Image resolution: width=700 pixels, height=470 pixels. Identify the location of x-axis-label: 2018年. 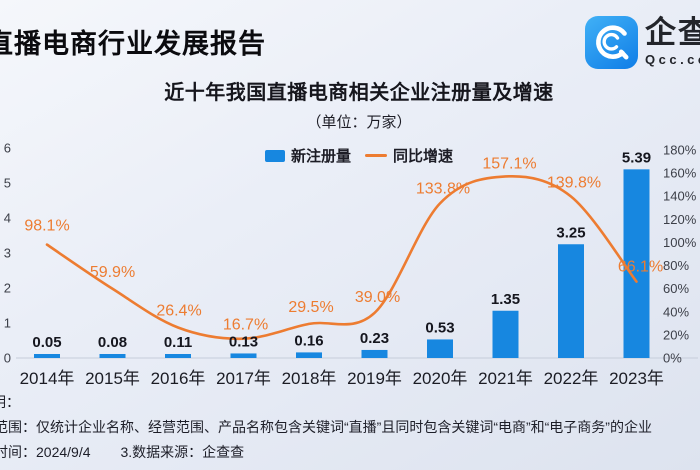
(309, 378).